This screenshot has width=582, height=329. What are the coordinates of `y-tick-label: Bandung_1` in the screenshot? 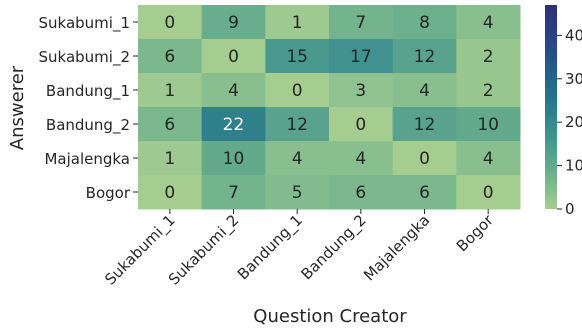 It's located at (88, 91).